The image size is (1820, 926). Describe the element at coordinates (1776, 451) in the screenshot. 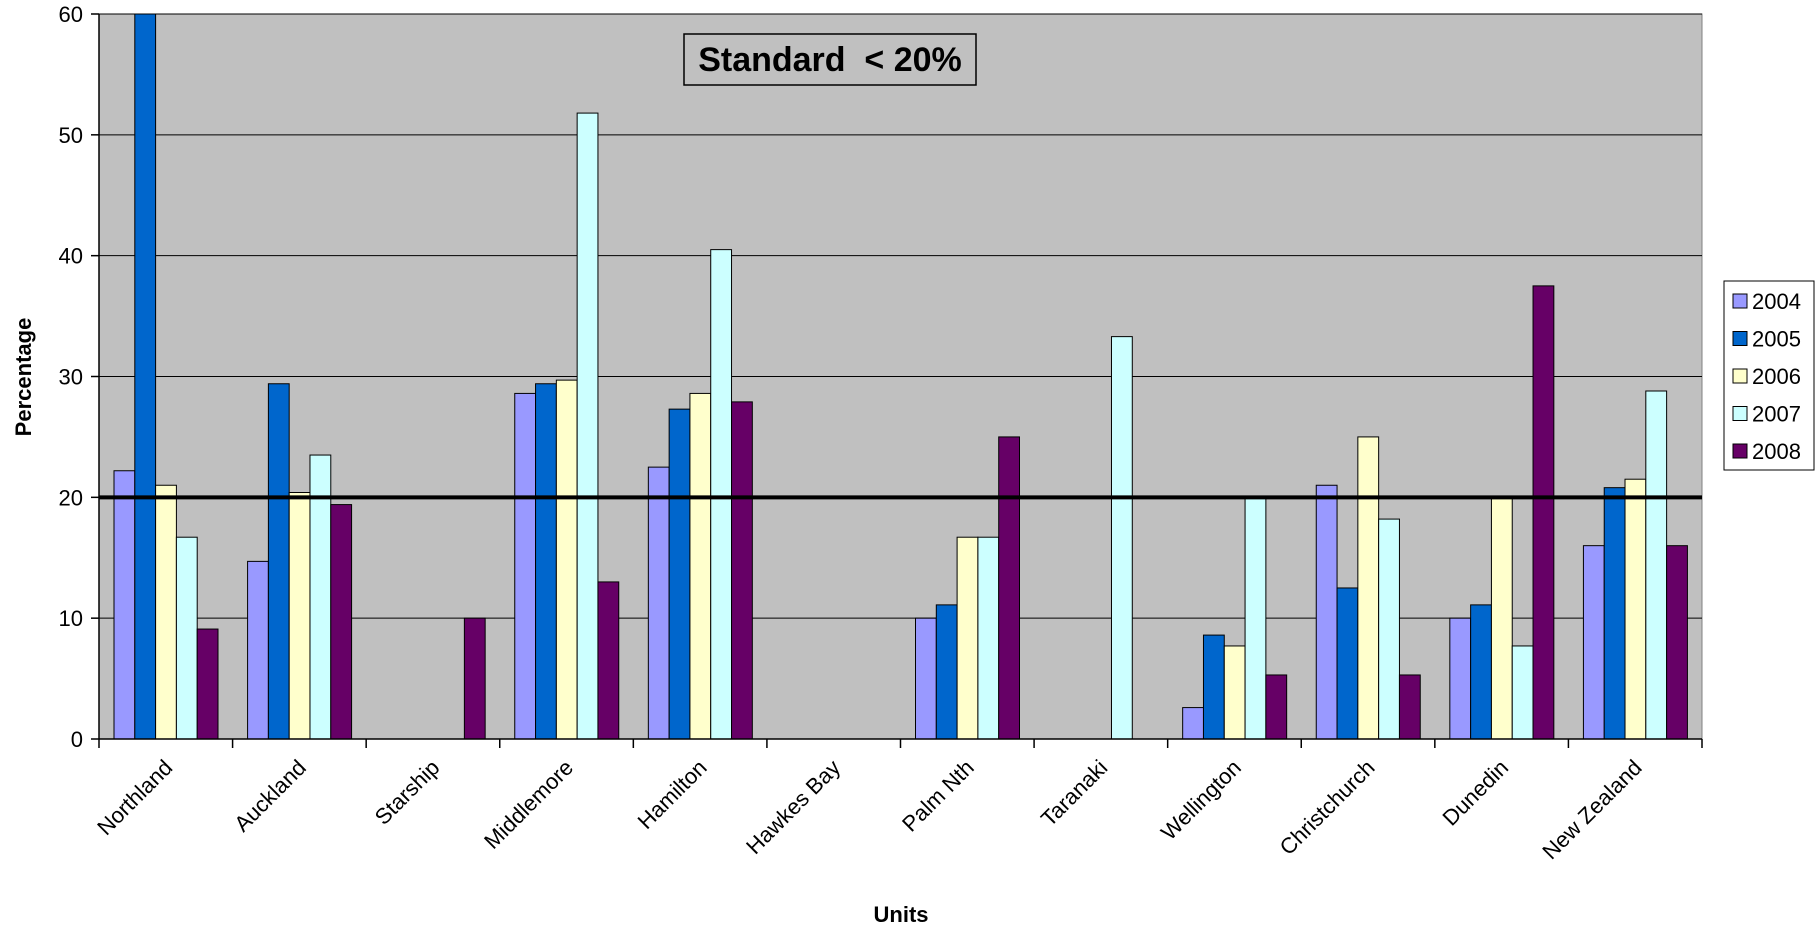

I see `legend-label-2008: 2008` at that location.